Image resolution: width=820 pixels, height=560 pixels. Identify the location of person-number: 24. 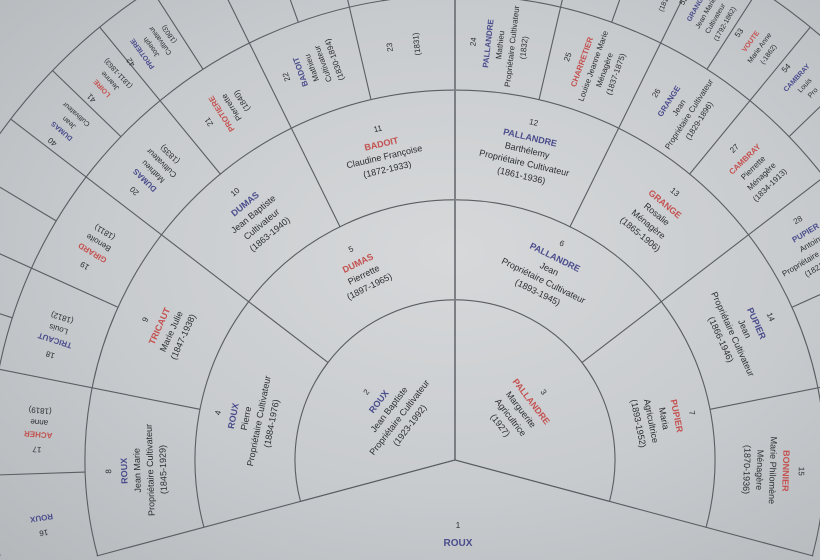
(473, 41).